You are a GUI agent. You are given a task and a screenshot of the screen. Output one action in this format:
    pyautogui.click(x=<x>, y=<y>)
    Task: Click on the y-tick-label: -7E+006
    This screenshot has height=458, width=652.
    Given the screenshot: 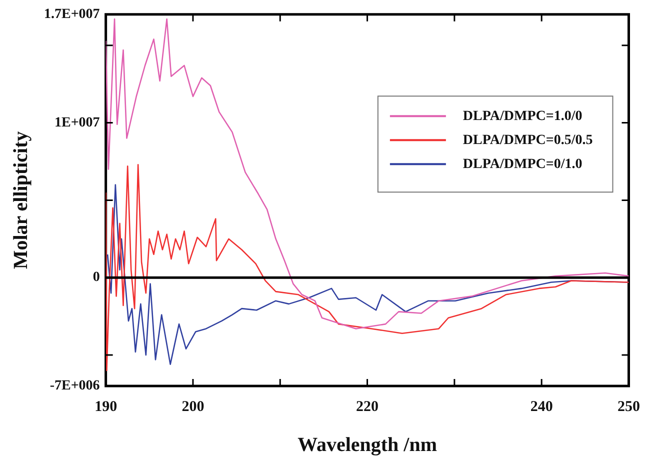 What is the action you would take?
    pyautogui.click(x=75, y=386)
    